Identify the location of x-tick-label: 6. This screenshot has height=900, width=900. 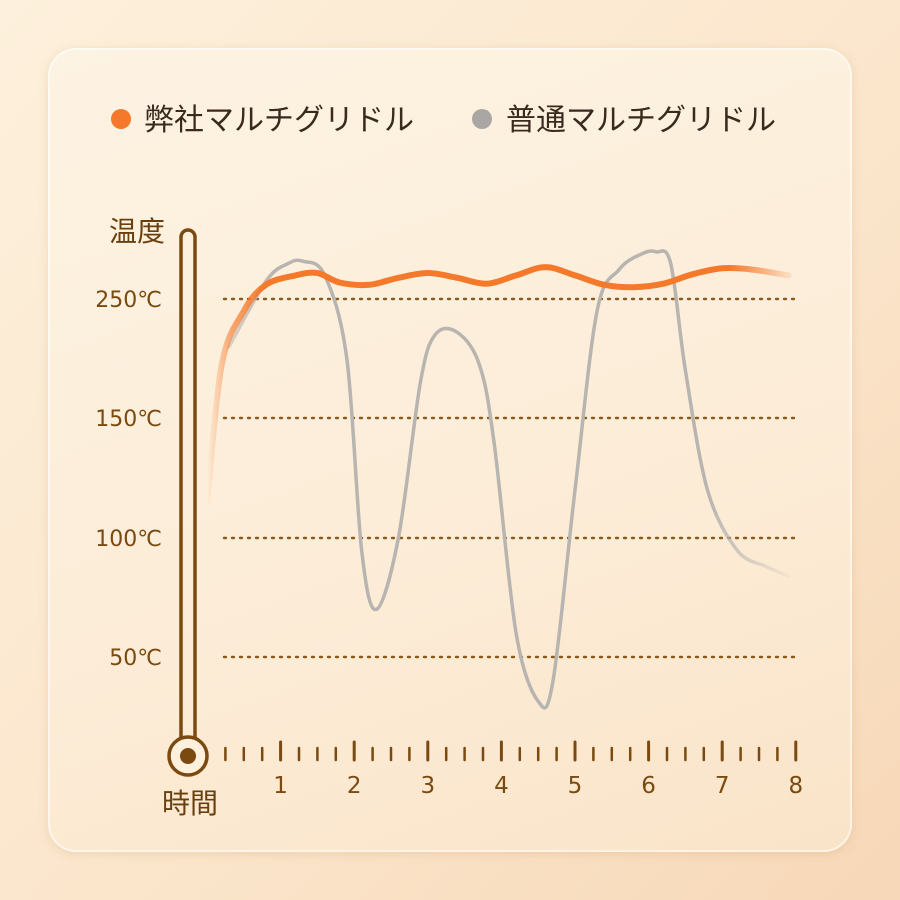
(648, 786).